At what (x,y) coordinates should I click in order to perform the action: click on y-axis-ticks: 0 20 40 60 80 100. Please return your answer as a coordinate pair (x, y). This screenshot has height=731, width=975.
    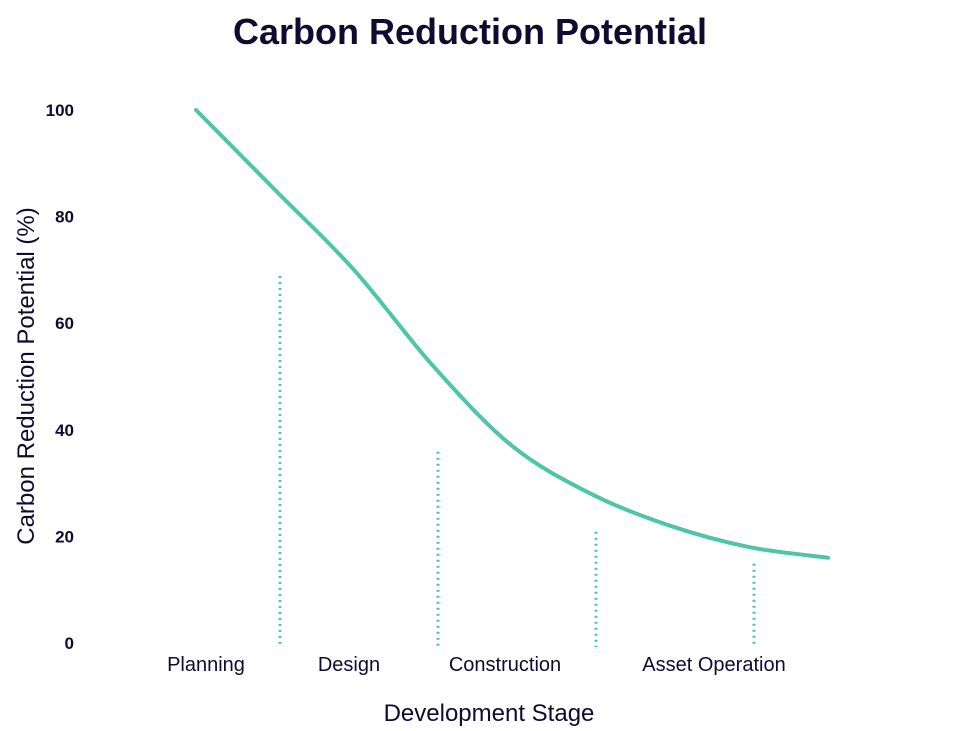
    Looking at the image, I should click on (60, 377).